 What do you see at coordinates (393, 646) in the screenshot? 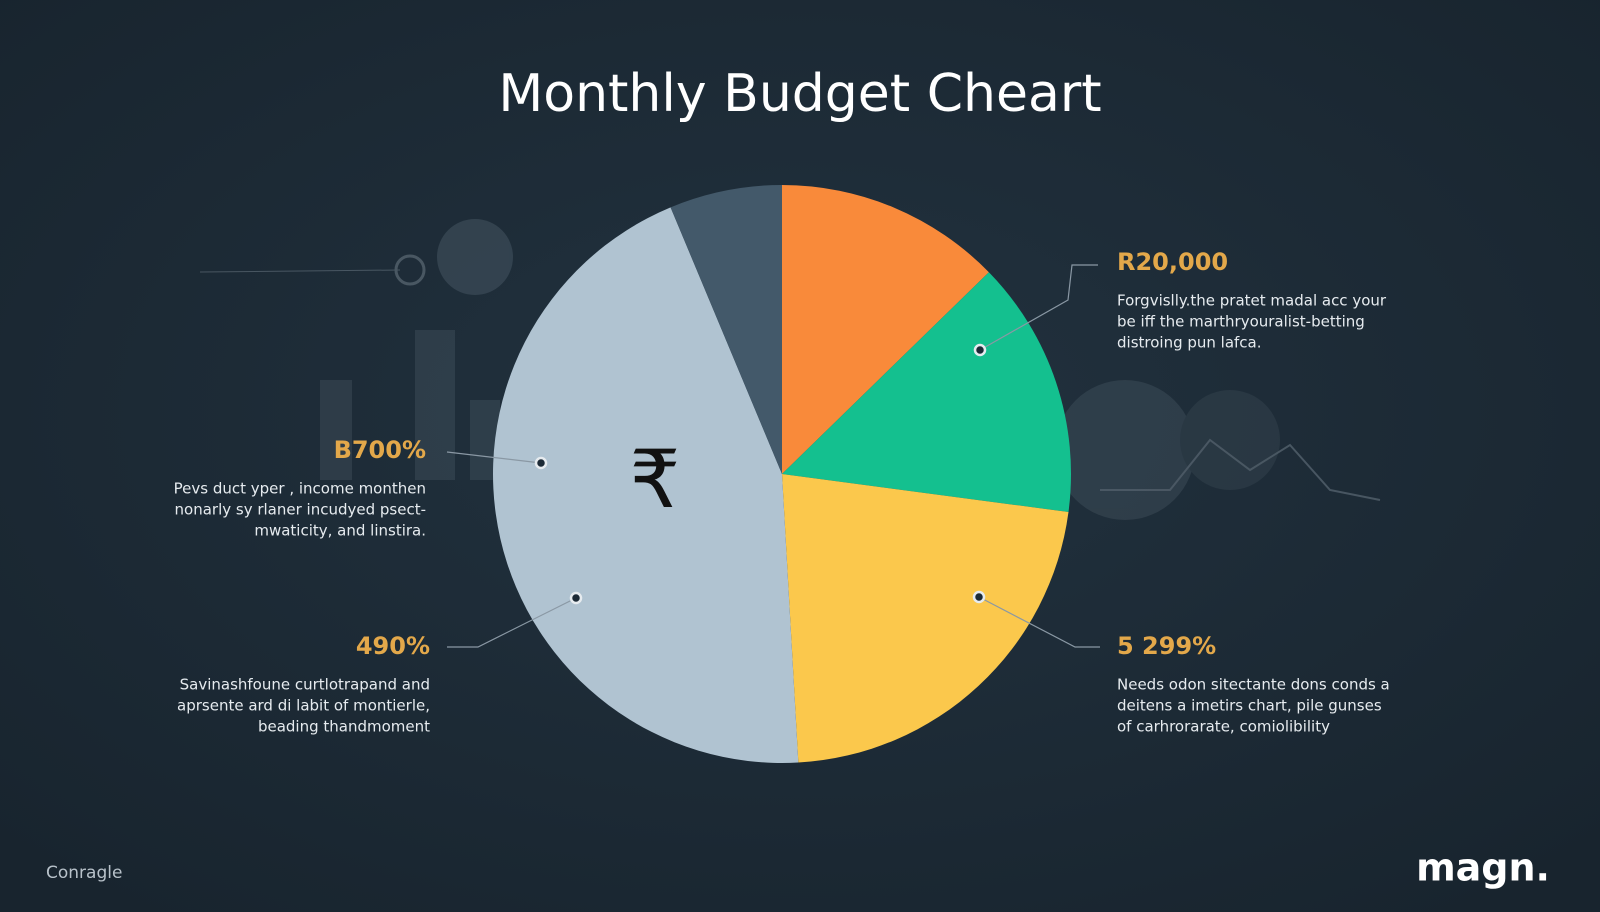
I see `annotation-label: 490%` at bounding box center [393, 646].